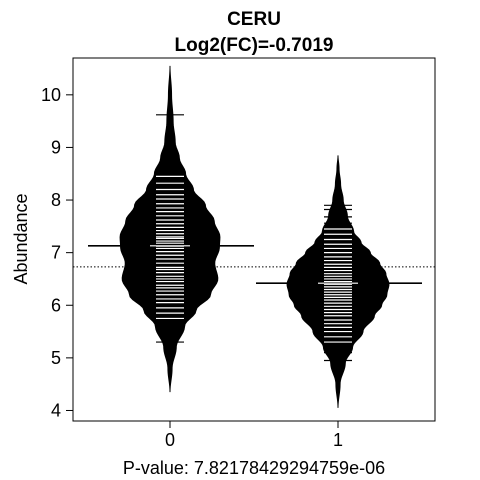 This screenshot has height=480, width=480. Describe the element at coordinates (254, 19) in the screenshot. I see `chart-title: CERU` at that location.